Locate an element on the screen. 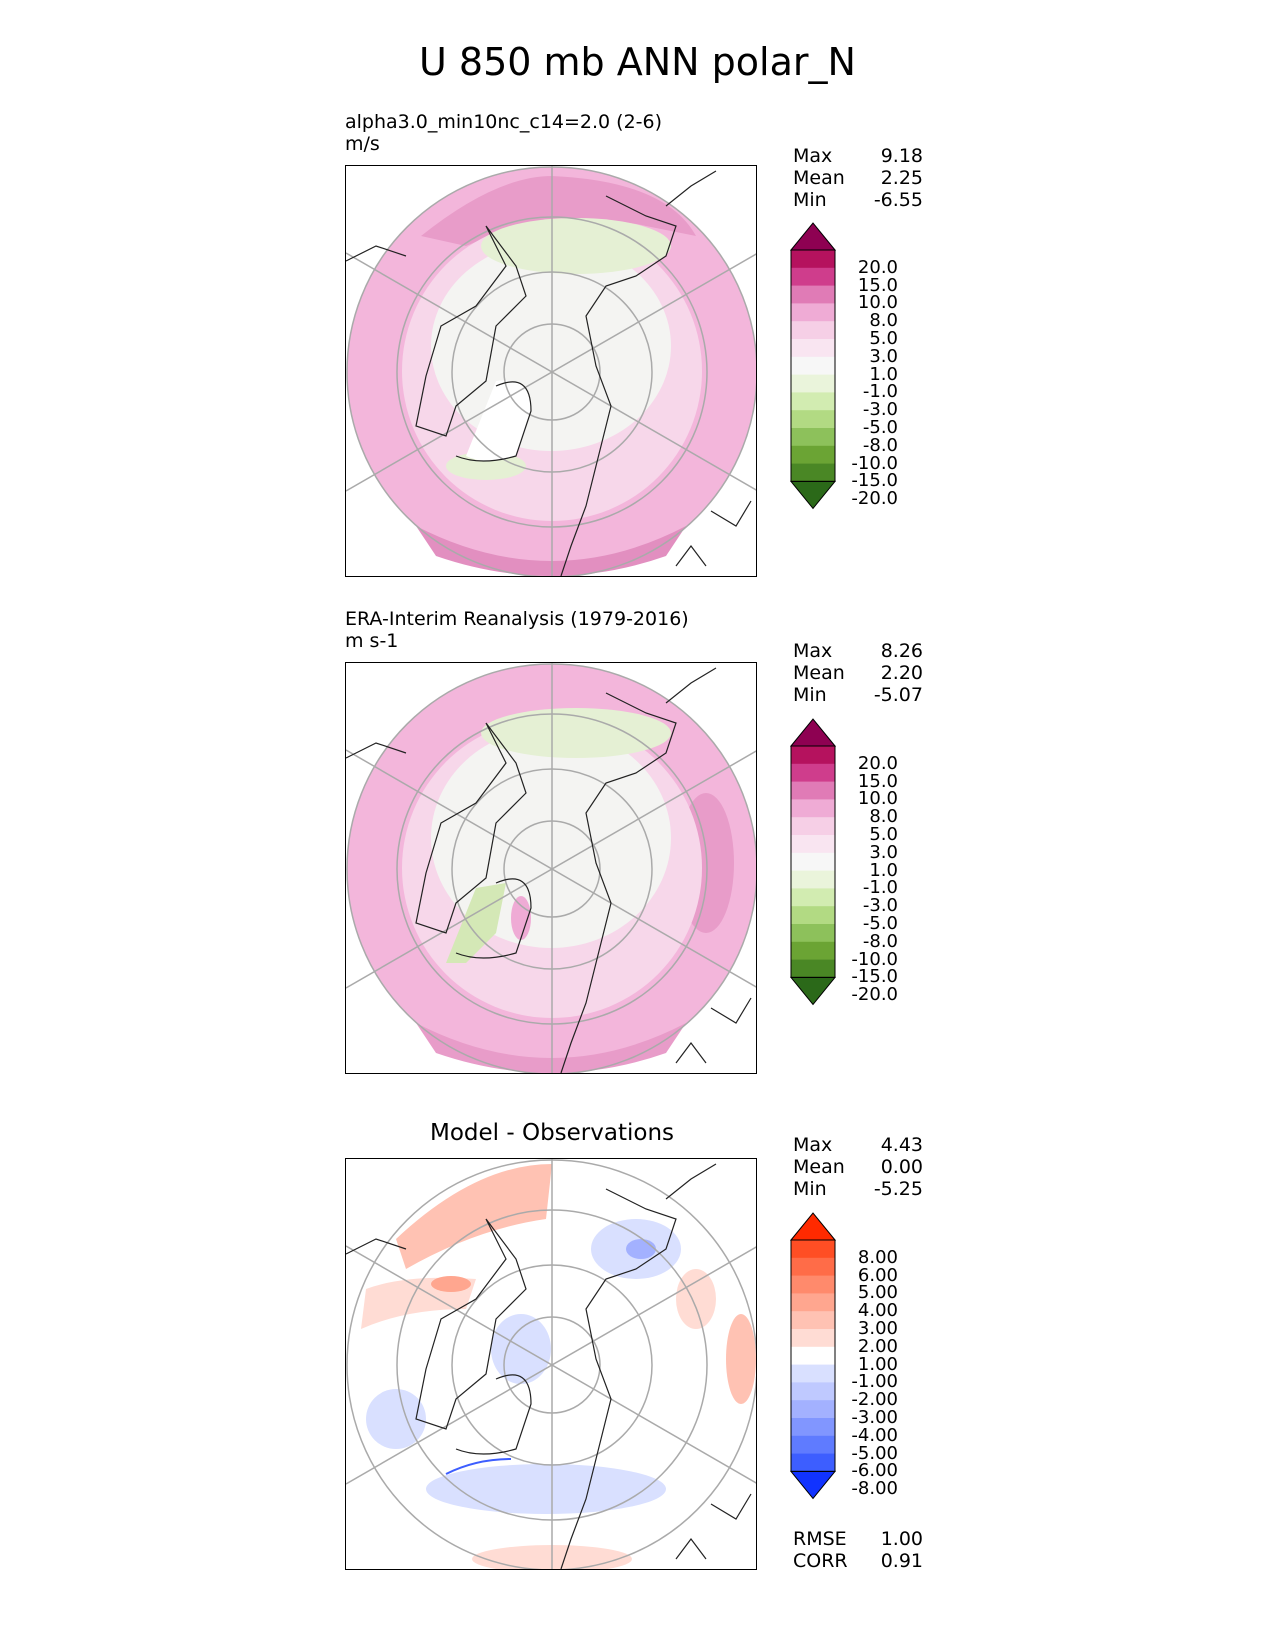 This screenshot has height=1650, width=1275. corr-label: CORR is located at coordinates (820, 1561).